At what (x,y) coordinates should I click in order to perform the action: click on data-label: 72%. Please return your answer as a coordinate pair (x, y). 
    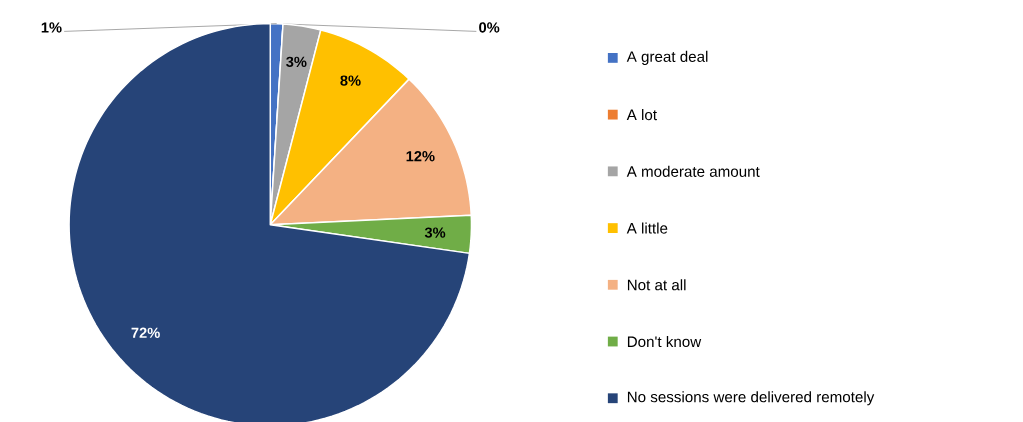
    Looking at the image, I should click on (145, 332).